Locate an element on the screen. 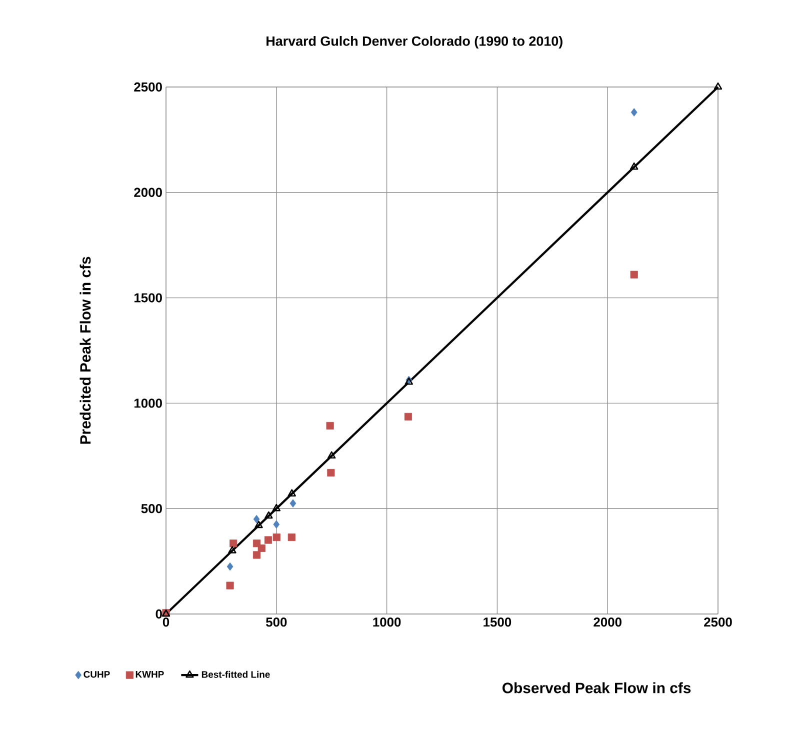 The width and height of the screenshot is (809, 740). y-tick-label: 500 is located at coordinates (151, 509).